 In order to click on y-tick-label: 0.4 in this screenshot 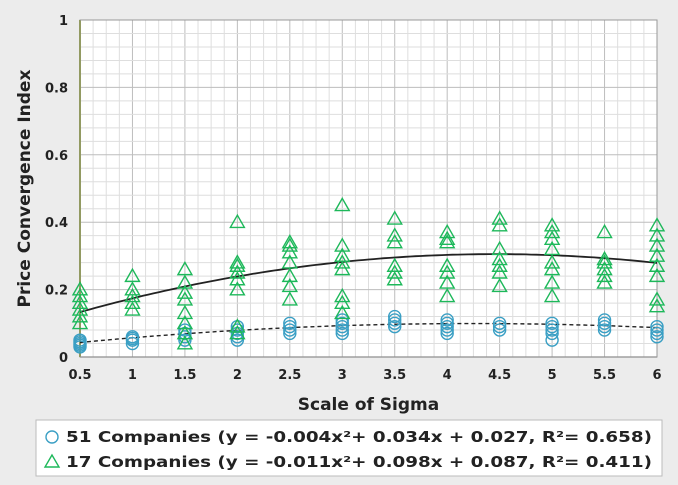, I will do `click(56, 223)`.